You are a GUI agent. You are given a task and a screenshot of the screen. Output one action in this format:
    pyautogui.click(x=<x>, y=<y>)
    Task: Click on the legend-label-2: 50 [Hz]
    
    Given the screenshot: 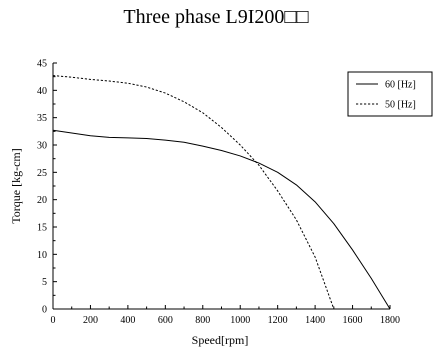 What is the action you would take?
    pyautogui.click(x=400, y=105)
    